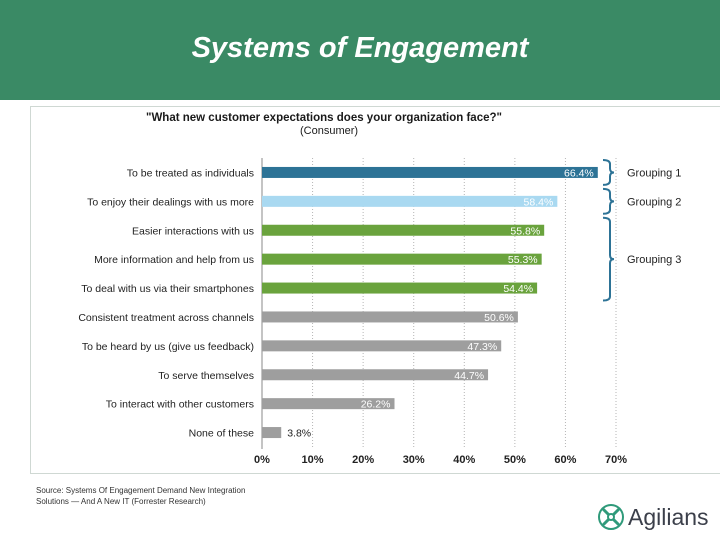 This screenshot has width=720, height=540. What do you see at coordinates (299, 434) in the screenshot?
I see `data-label: 3.8%` at bounding box center [299, 434].